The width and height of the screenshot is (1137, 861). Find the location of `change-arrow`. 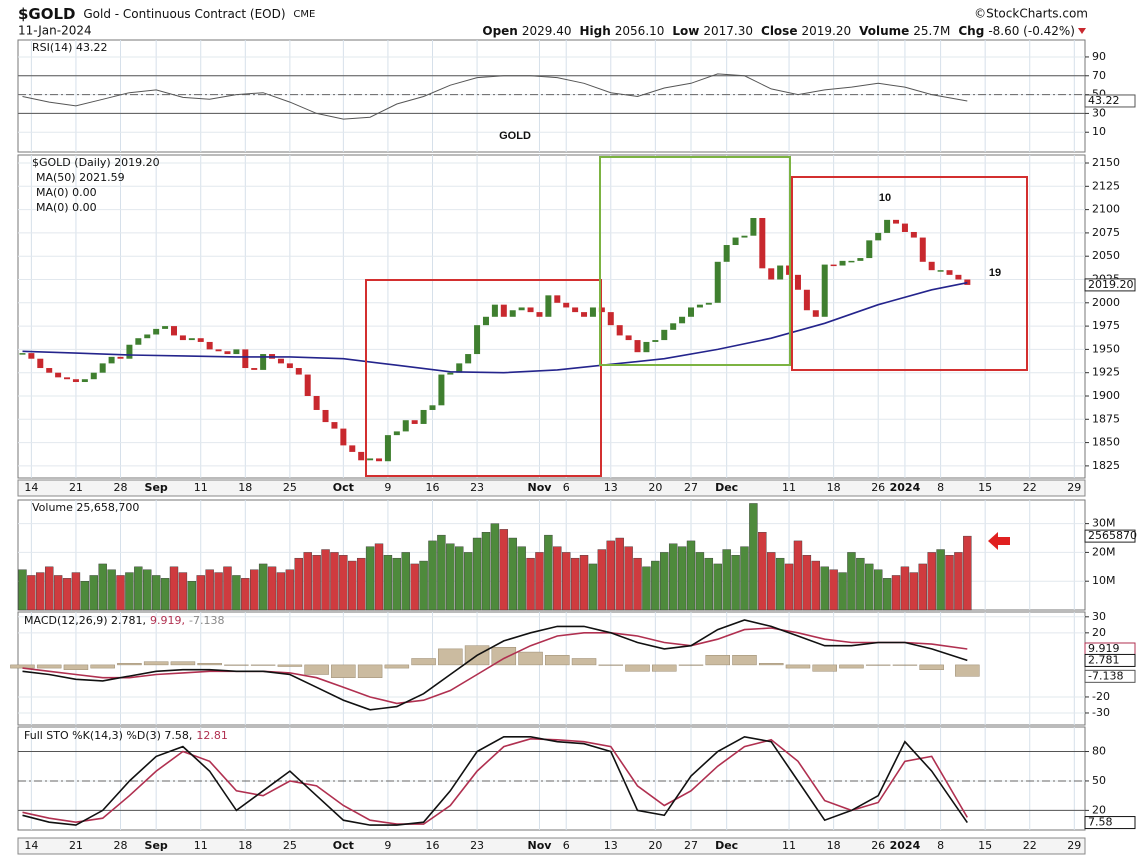

change-arrow is located at coordinates (1082, 31).